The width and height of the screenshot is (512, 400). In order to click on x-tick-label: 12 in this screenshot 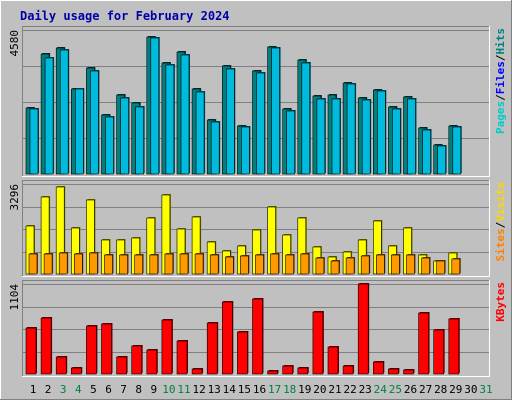, I will do `click(198, 389)`.